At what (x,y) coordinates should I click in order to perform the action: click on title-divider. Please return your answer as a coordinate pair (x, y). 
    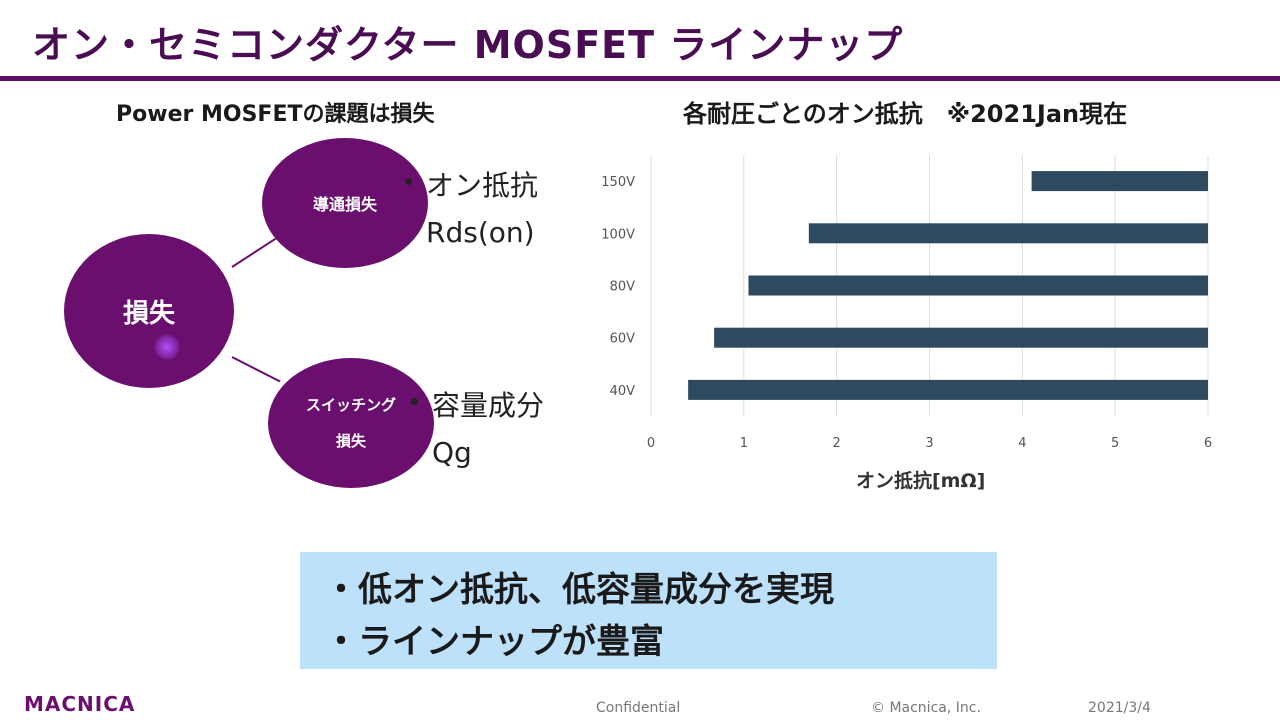
    Looking at the image, I should click on (640, 78).